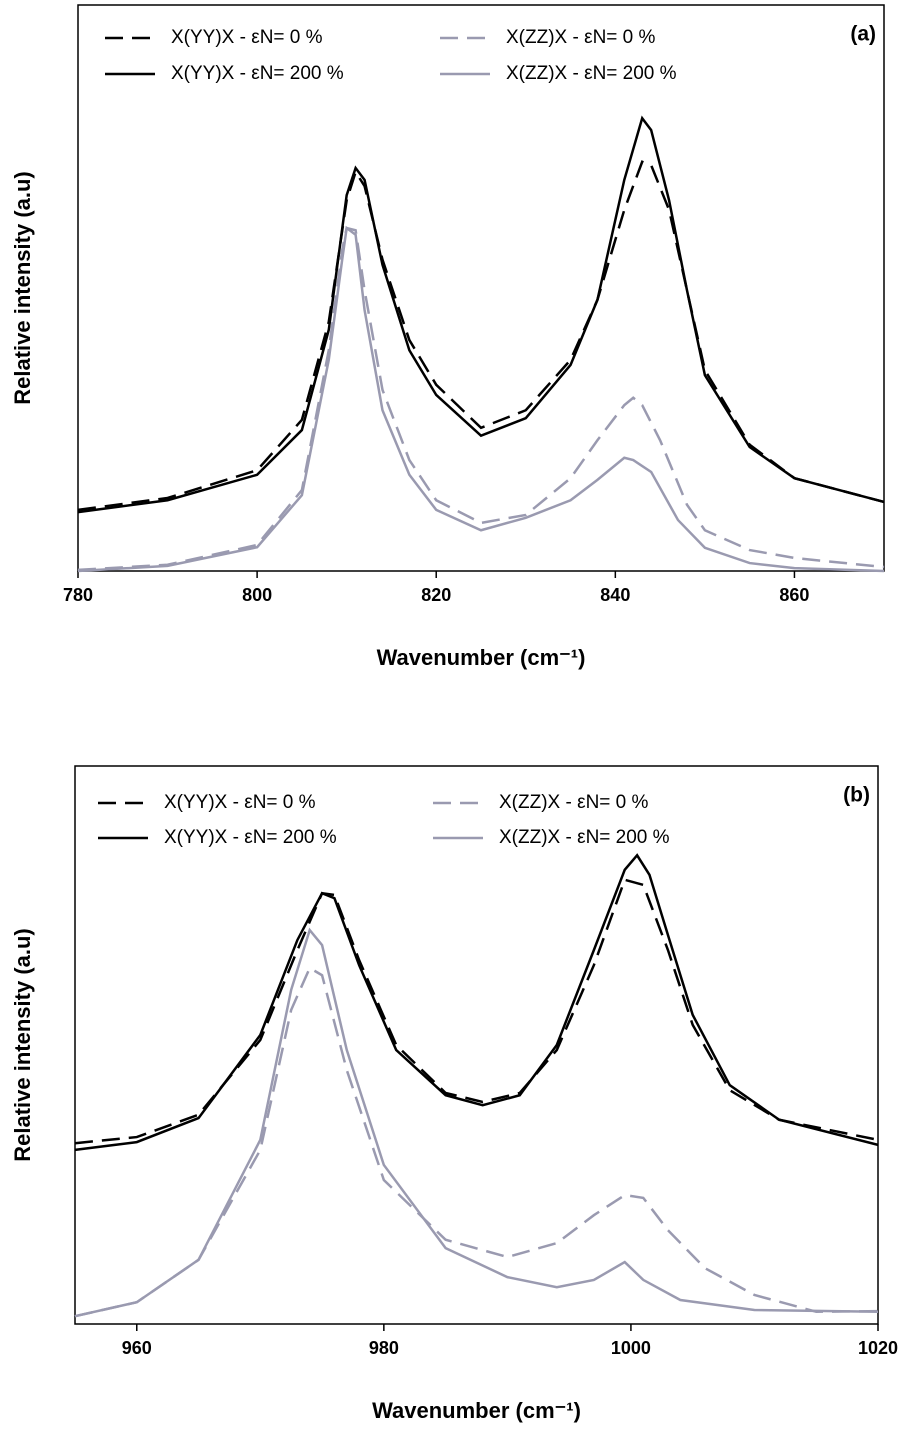 This screenshot has height=1445, width=906. Describe the element at coordinates (384, 1348) in the screenshot. I see `x-tick-label: 980` at that location.